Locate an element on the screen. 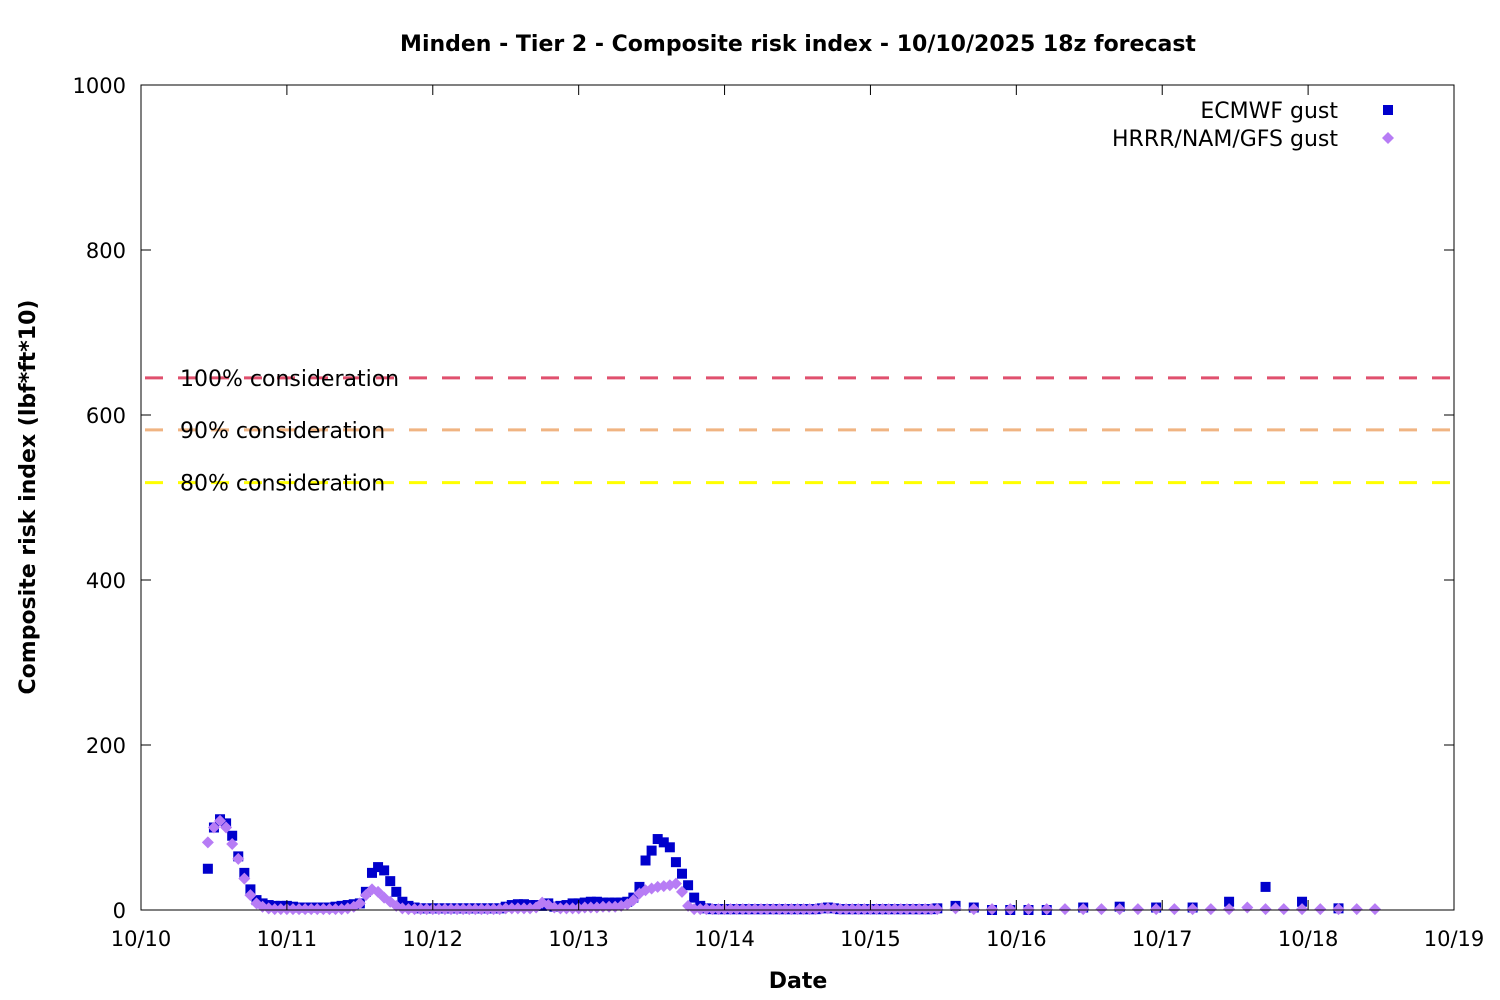 The image size is (1500, 1000). threshold-label: 80% consideration is located at coordinates (282, 484).